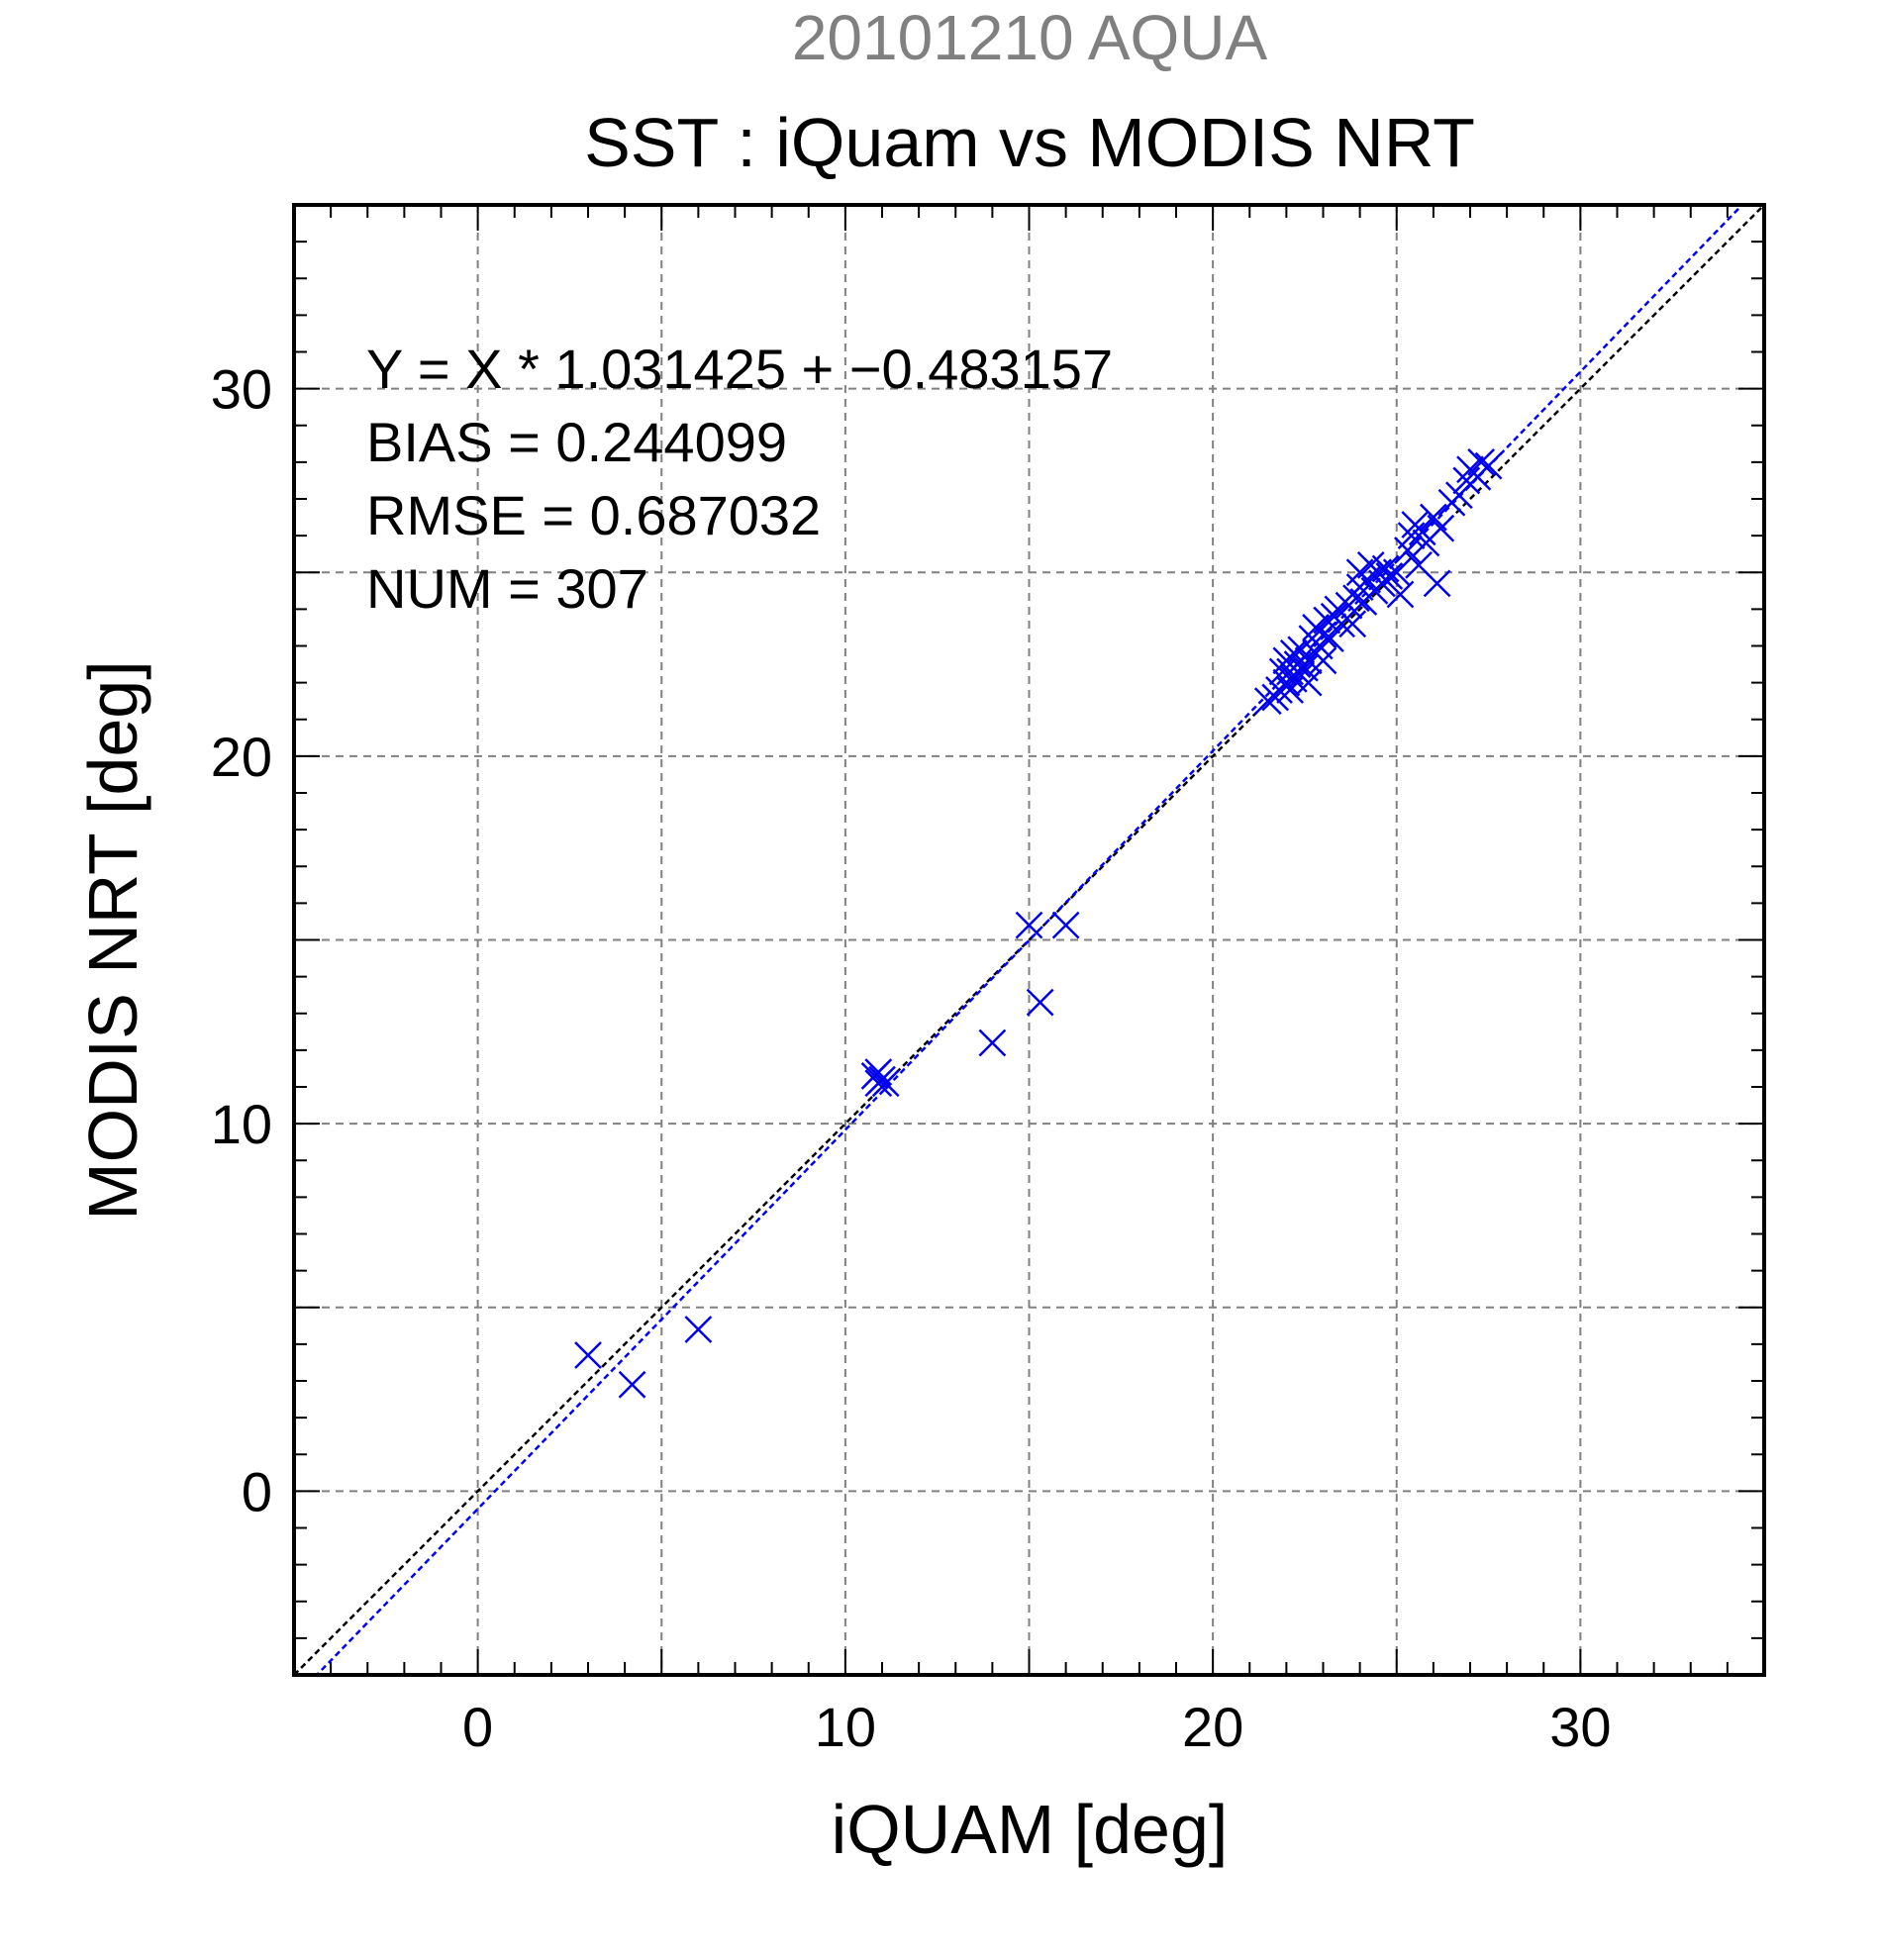 This screenshot has width=1881, height=1960. What do you see at coordinates (739, 369) in the screenshot?
I see `annotation-regression: Y = X * 1.031425 + −0.483157` at bounding box center [739, 369].